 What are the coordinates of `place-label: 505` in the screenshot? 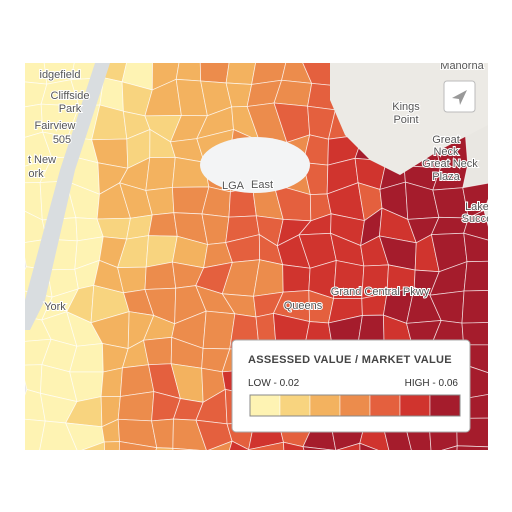 It's located at (62, 140).